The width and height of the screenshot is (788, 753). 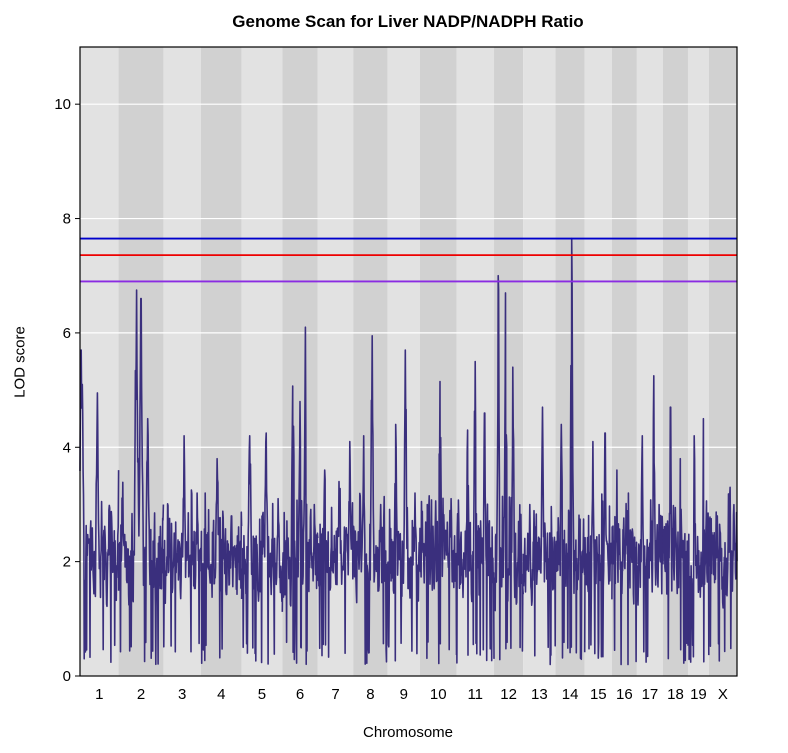 I want to click on x-tick-label: 15, so click(x=598, y=694).